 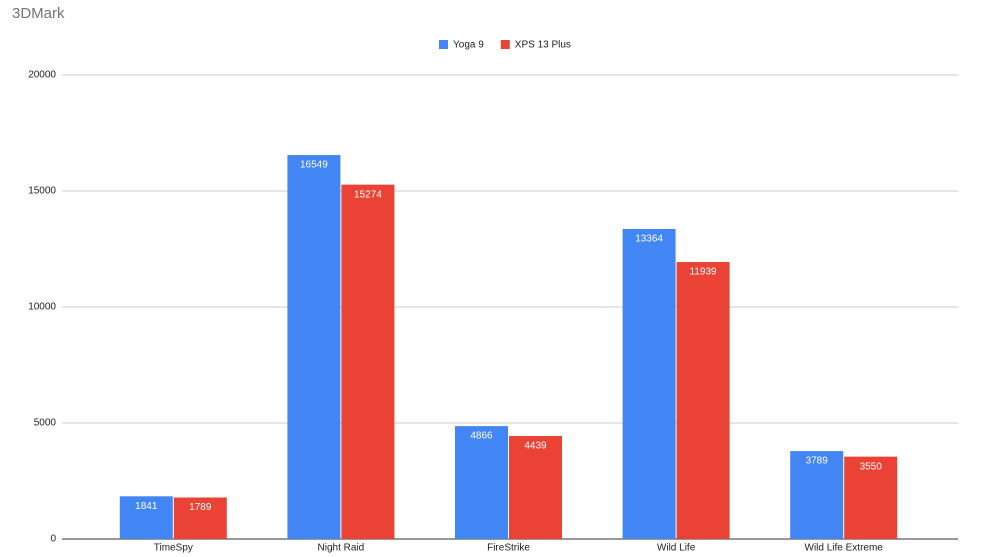 I want to click on x-tick-label: FireStrike, so click(x=508, y=548).